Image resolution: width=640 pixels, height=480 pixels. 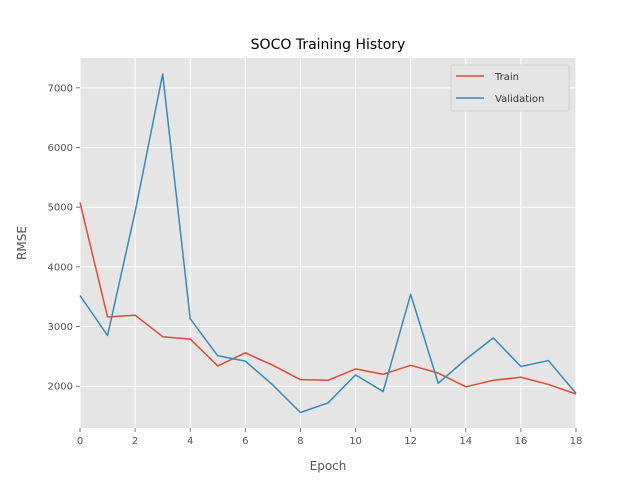 What do you see at coordinates (60, 267) in the screenshot?
I see `y-tick-label: 4000` at bounding box center [60, 267].